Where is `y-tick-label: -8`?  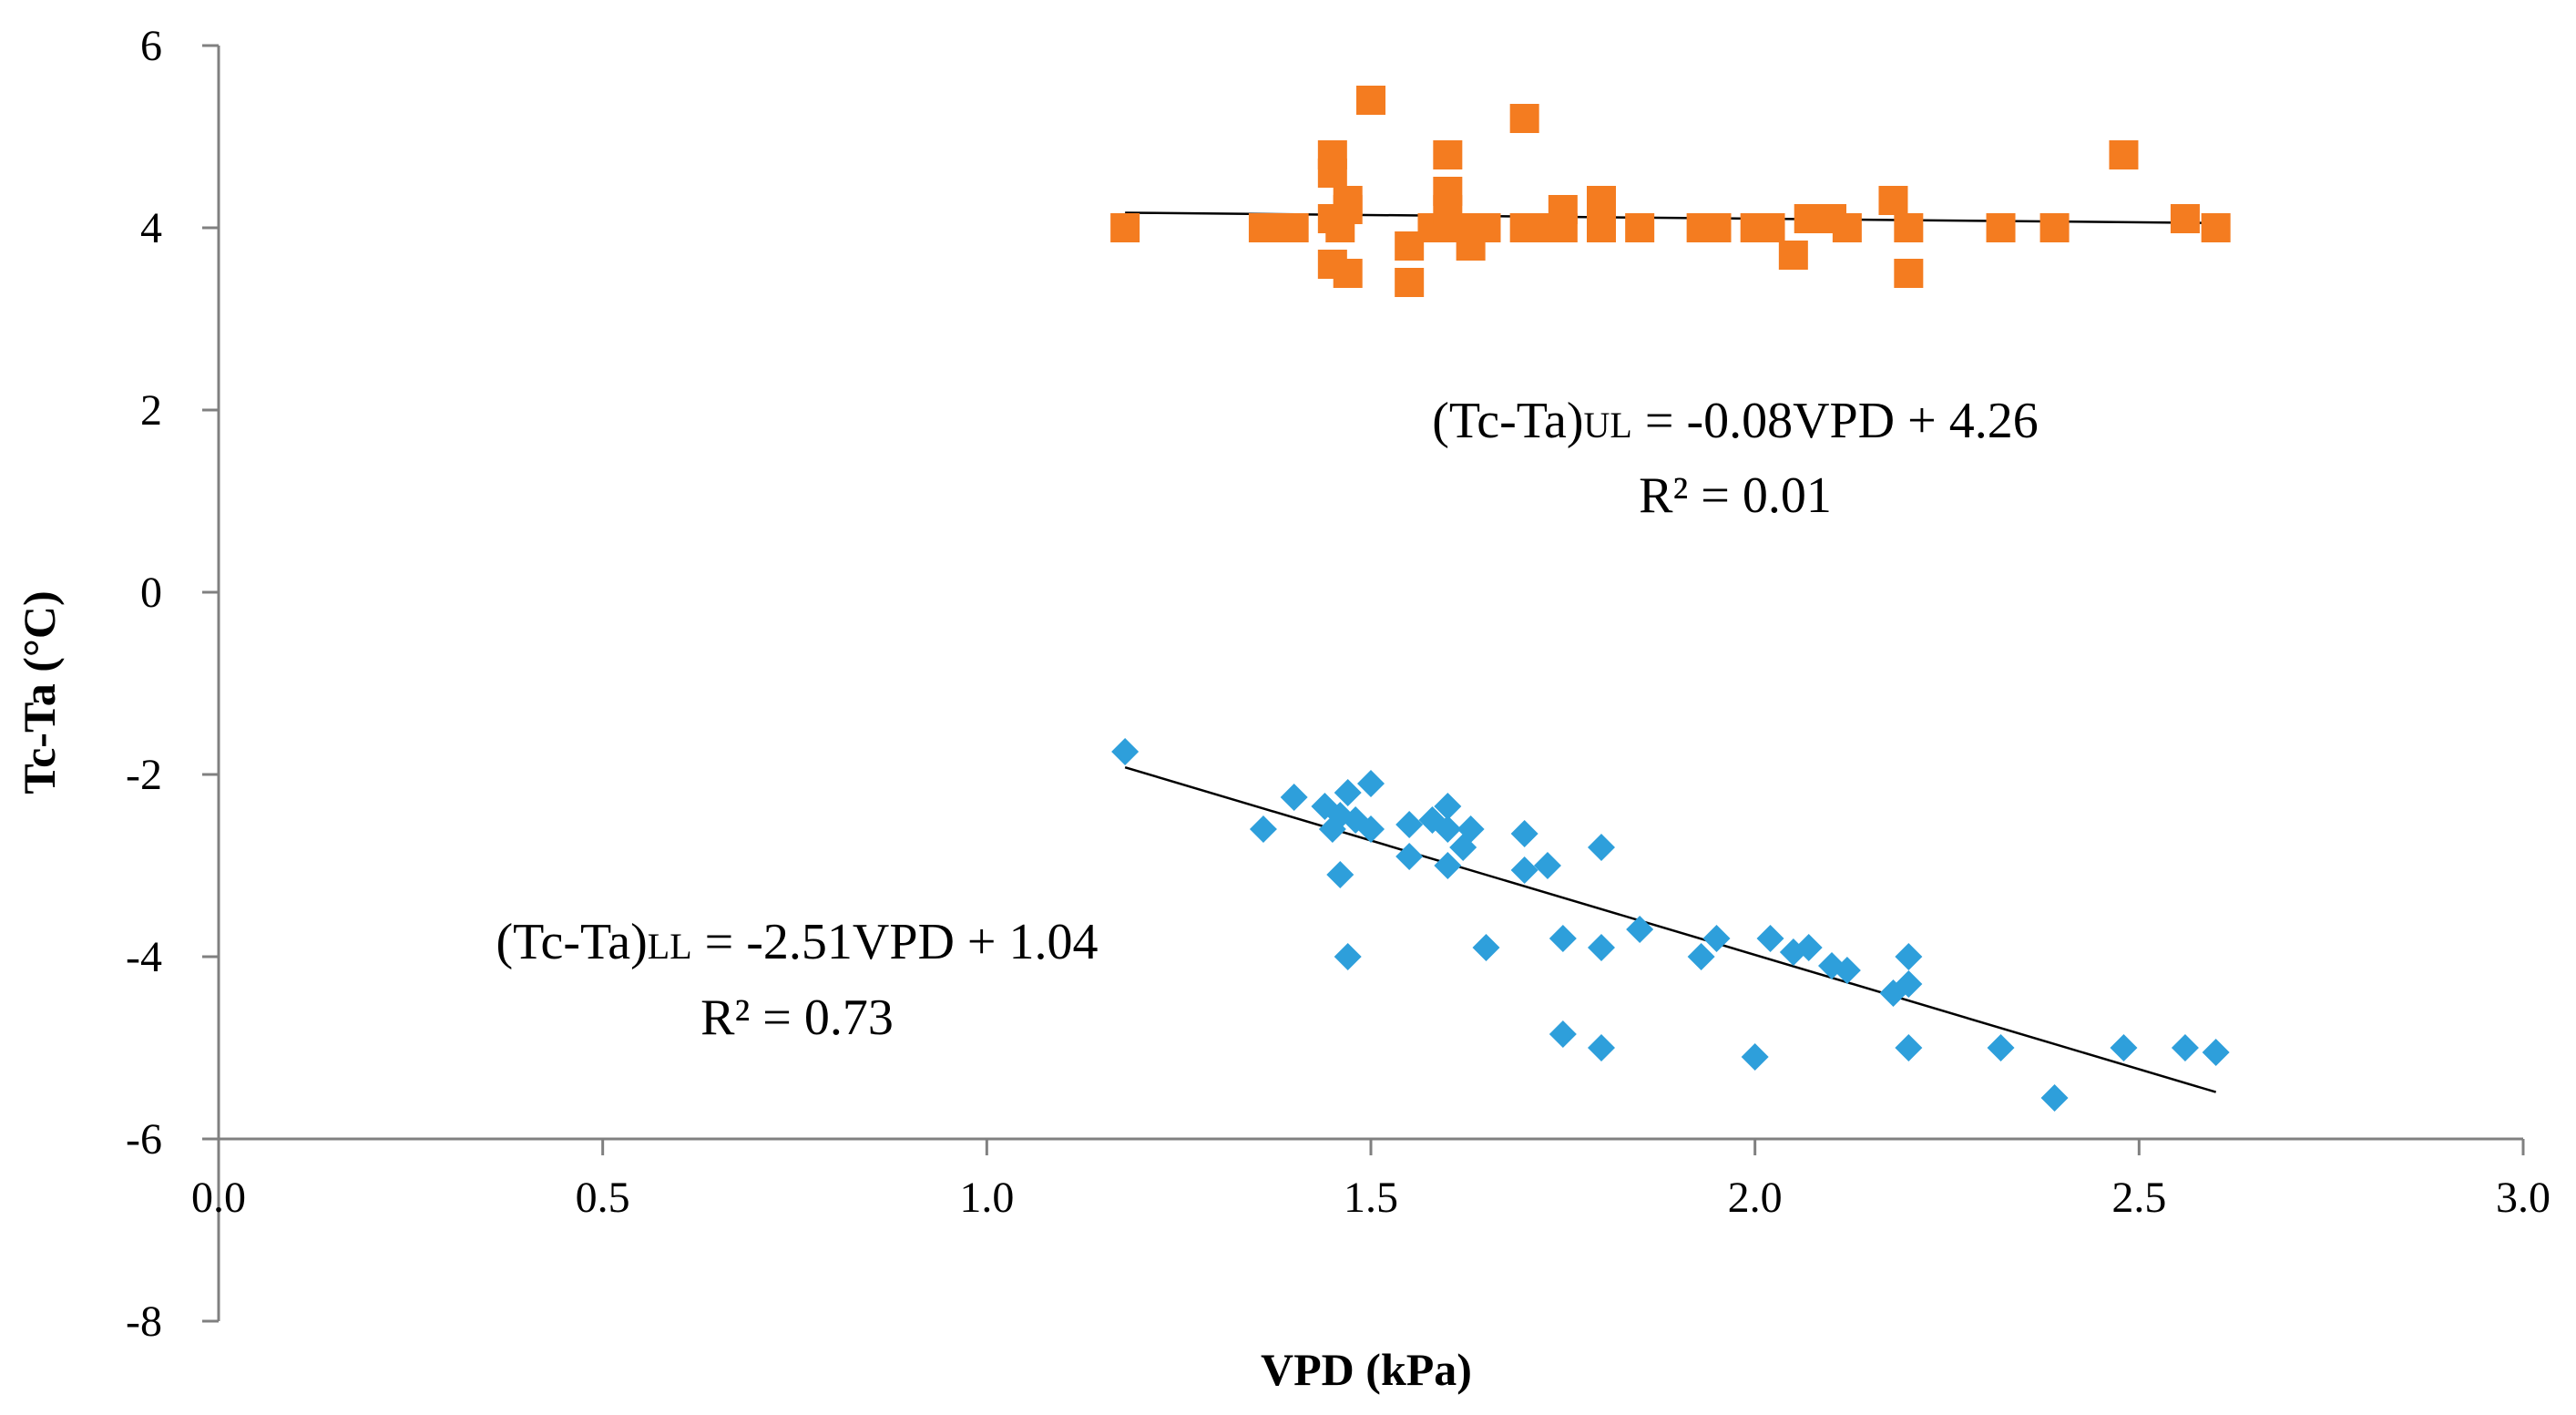
y-tick-label: -8 is located at coordinates (144, 1321).